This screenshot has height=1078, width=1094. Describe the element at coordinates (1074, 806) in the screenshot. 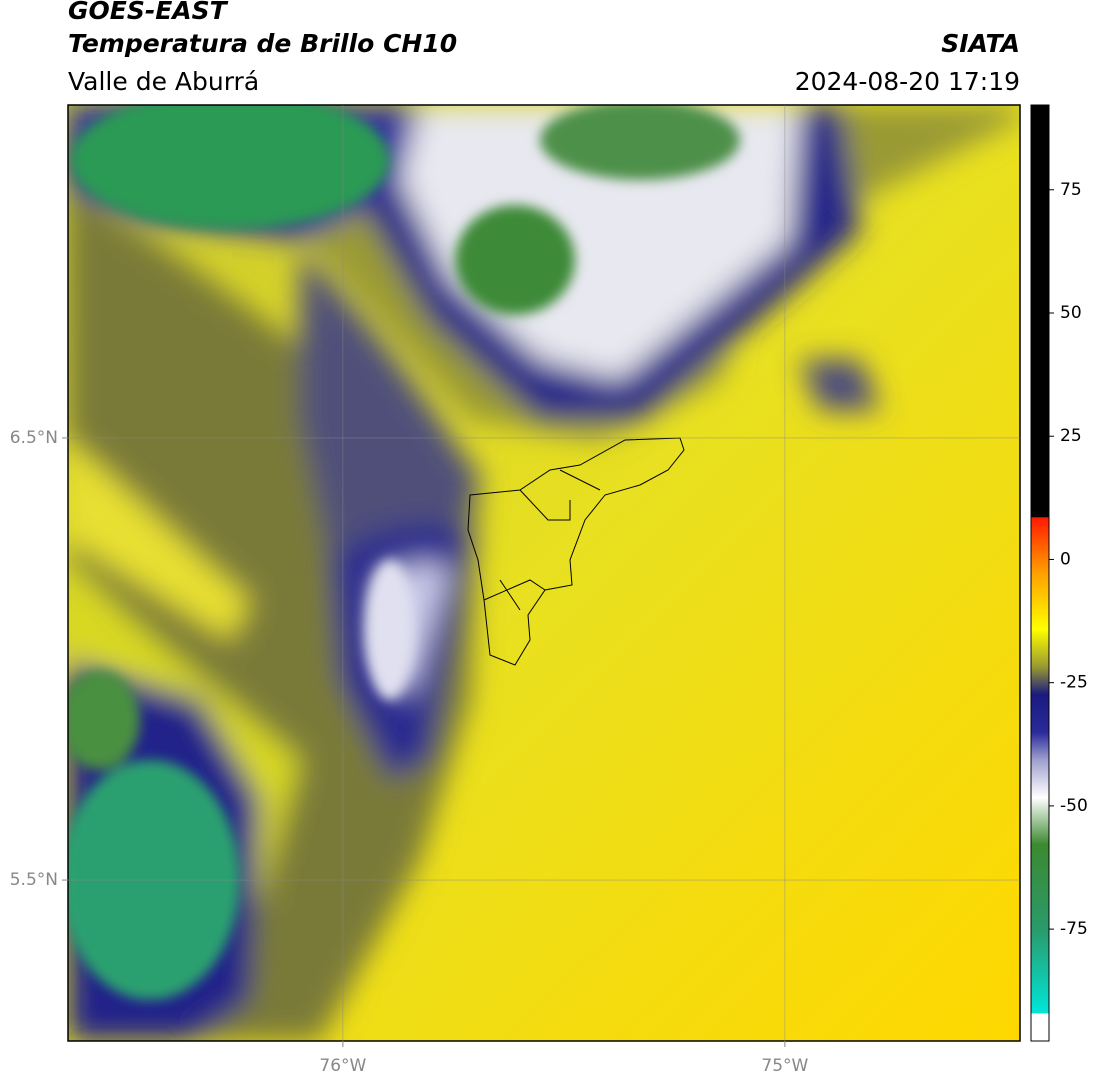

I see `colorbar-tick-label: -50` at that location.